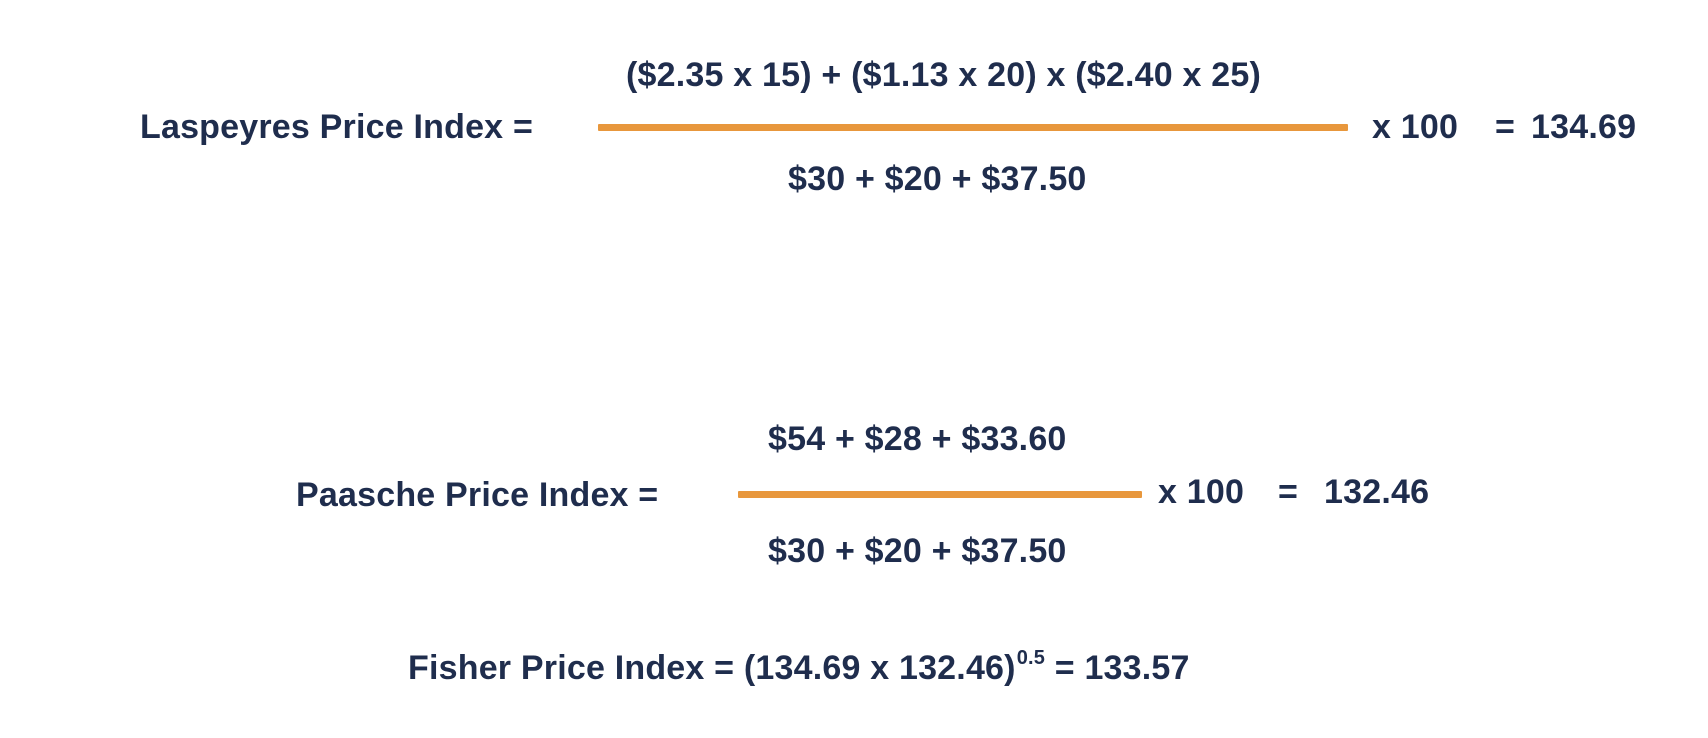 The image size is (1708, 738). Describe the element at coordinates (1122, 668) in the screenshot. I see `fisher-result: = 133.57` at that location.